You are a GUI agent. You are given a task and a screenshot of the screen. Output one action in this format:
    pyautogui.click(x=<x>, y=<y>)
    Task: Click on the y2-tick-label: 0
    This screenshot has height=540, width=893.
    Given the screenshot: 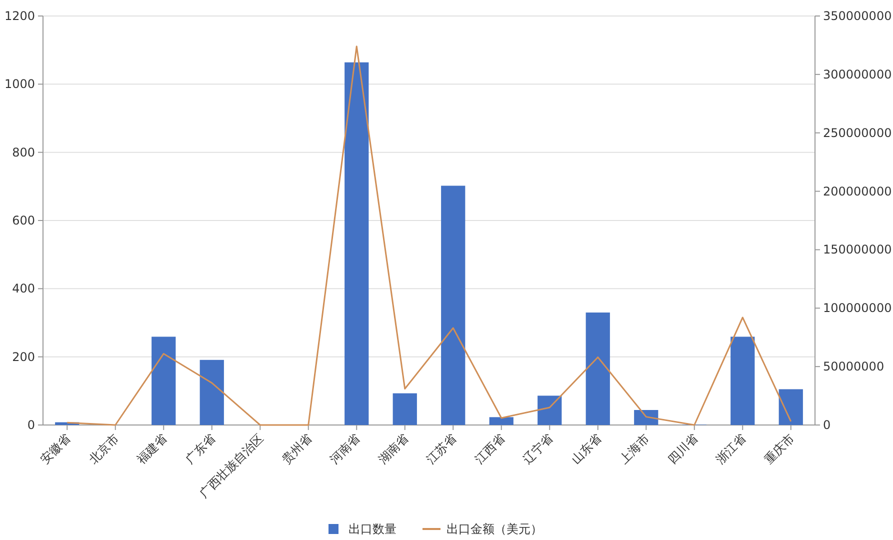 What is the action you would take?
    pyautogui.click(x=827, y=425)
    